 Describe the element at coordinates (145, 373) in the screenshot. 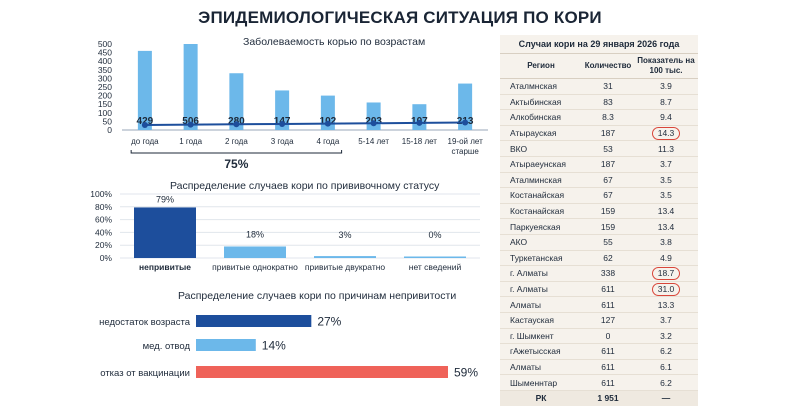

I see `reason-category-label: отказ от вакцинации` at that location.